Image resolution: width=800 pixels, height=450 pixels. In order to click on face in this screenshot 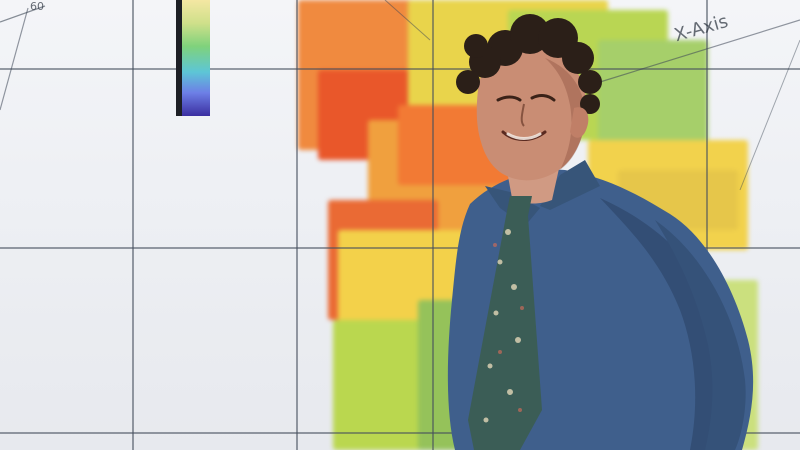, I will do `click(531, 114)`.